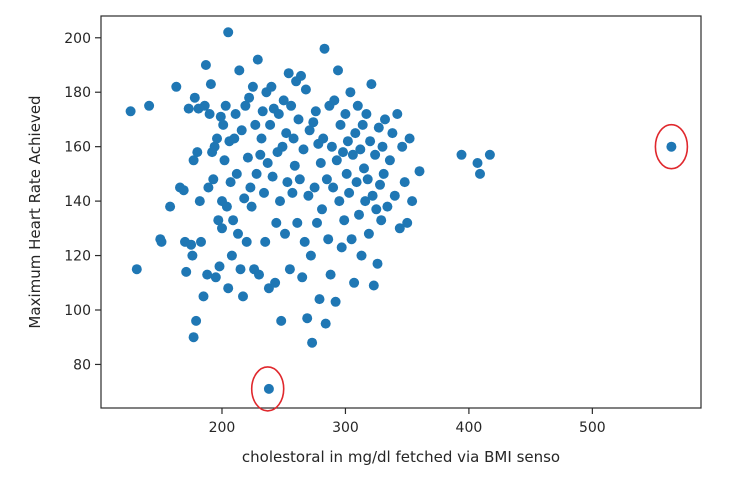  I want to click on x-axis-ticks: 200 300 400 500, so click(407, 422).